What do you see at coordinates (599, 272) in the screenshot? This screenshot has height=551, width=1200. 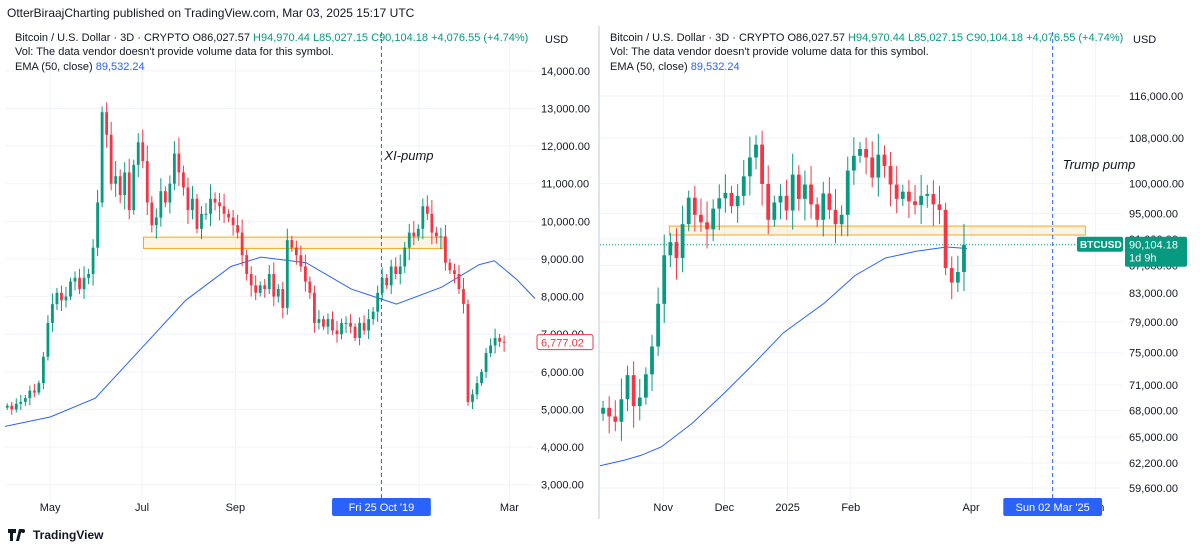 I see `panel-divider` at bounding box center [599, 272].